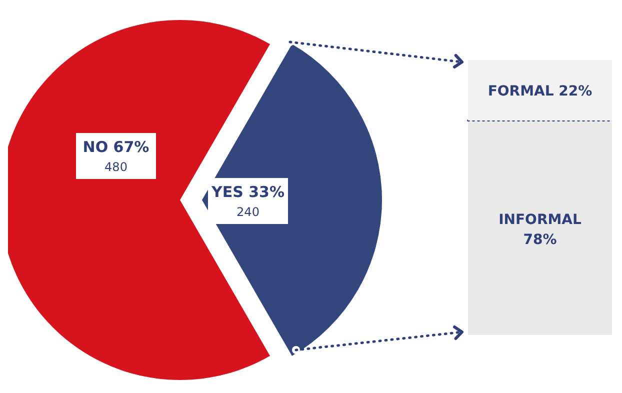  Describe the element at coordinates (247, 192) in the screenshot. I see `slice-label: YES 33%` at that location.